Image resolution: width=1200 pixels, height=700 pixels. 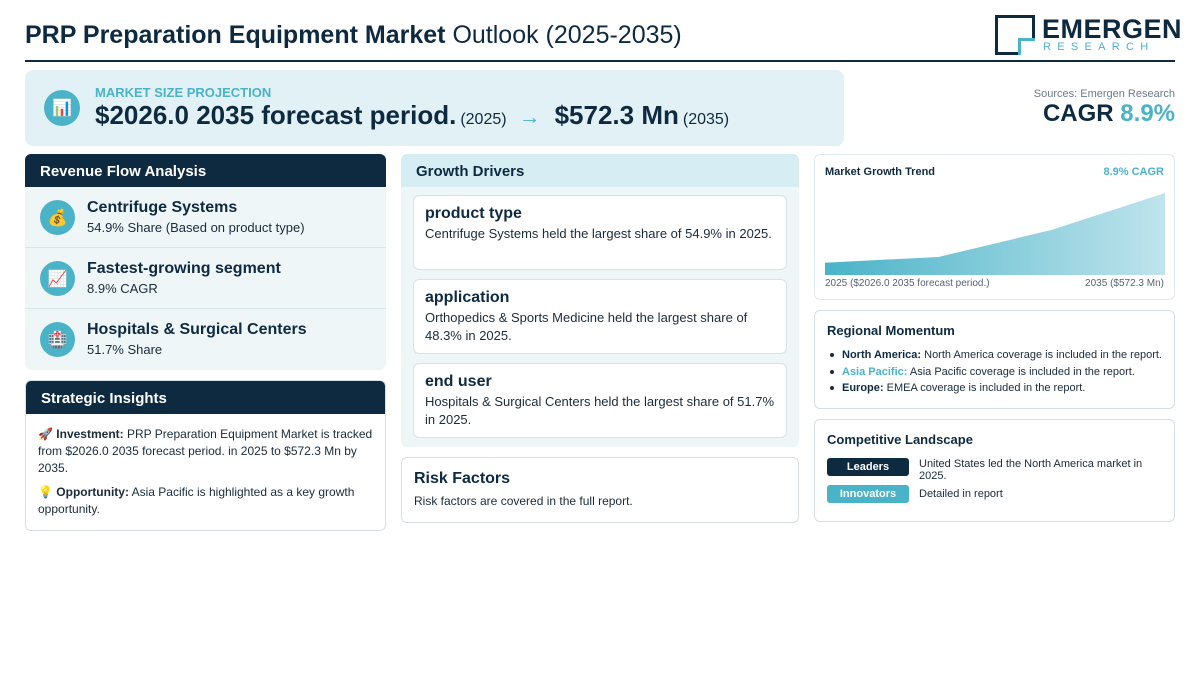 I want to click on revenue-item-title: Hospitals & Surgical Centers, so click(x=197, y=329).